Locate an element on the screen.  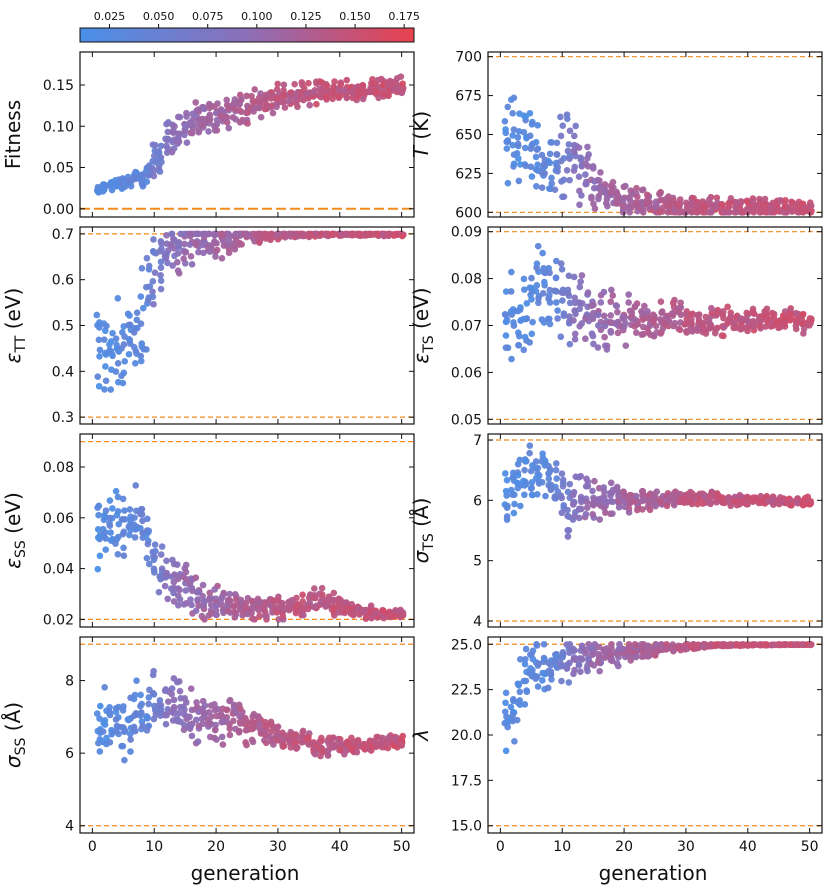
y-tick-label: 0.09 is located at coordinates (466, 233).